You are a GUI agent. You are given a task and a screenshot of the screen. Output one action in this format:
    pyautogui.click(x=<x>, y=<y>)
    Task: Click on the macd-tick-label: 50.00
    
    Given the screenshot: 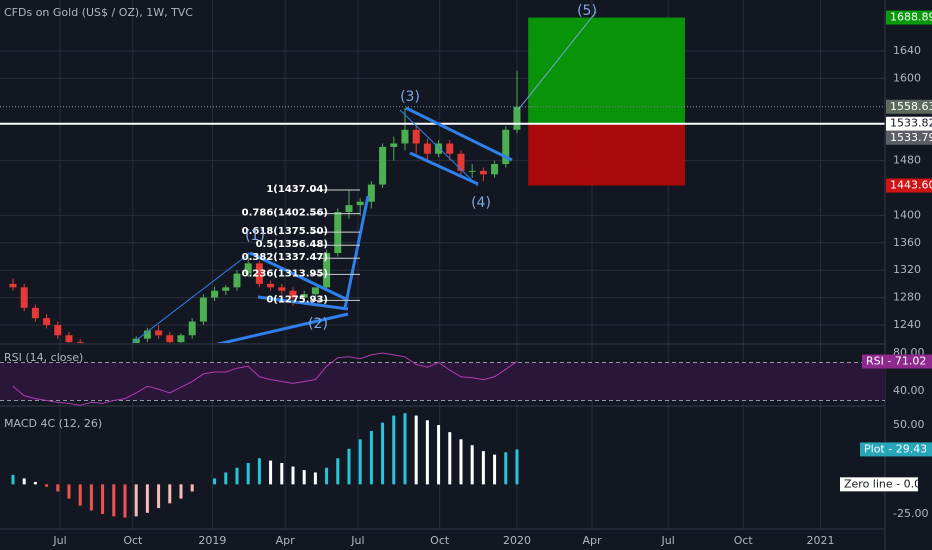 What is the action you would take?
    pyautogui.click(x=909, y=424)
    